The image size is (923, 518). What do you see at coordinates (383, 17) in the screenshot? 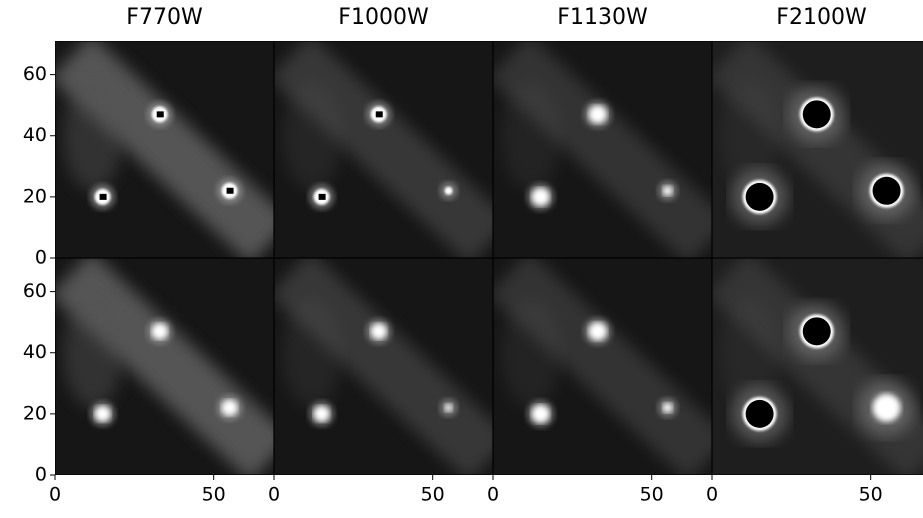
I see `column-title: F1000W` at bounding box center [383, 17].